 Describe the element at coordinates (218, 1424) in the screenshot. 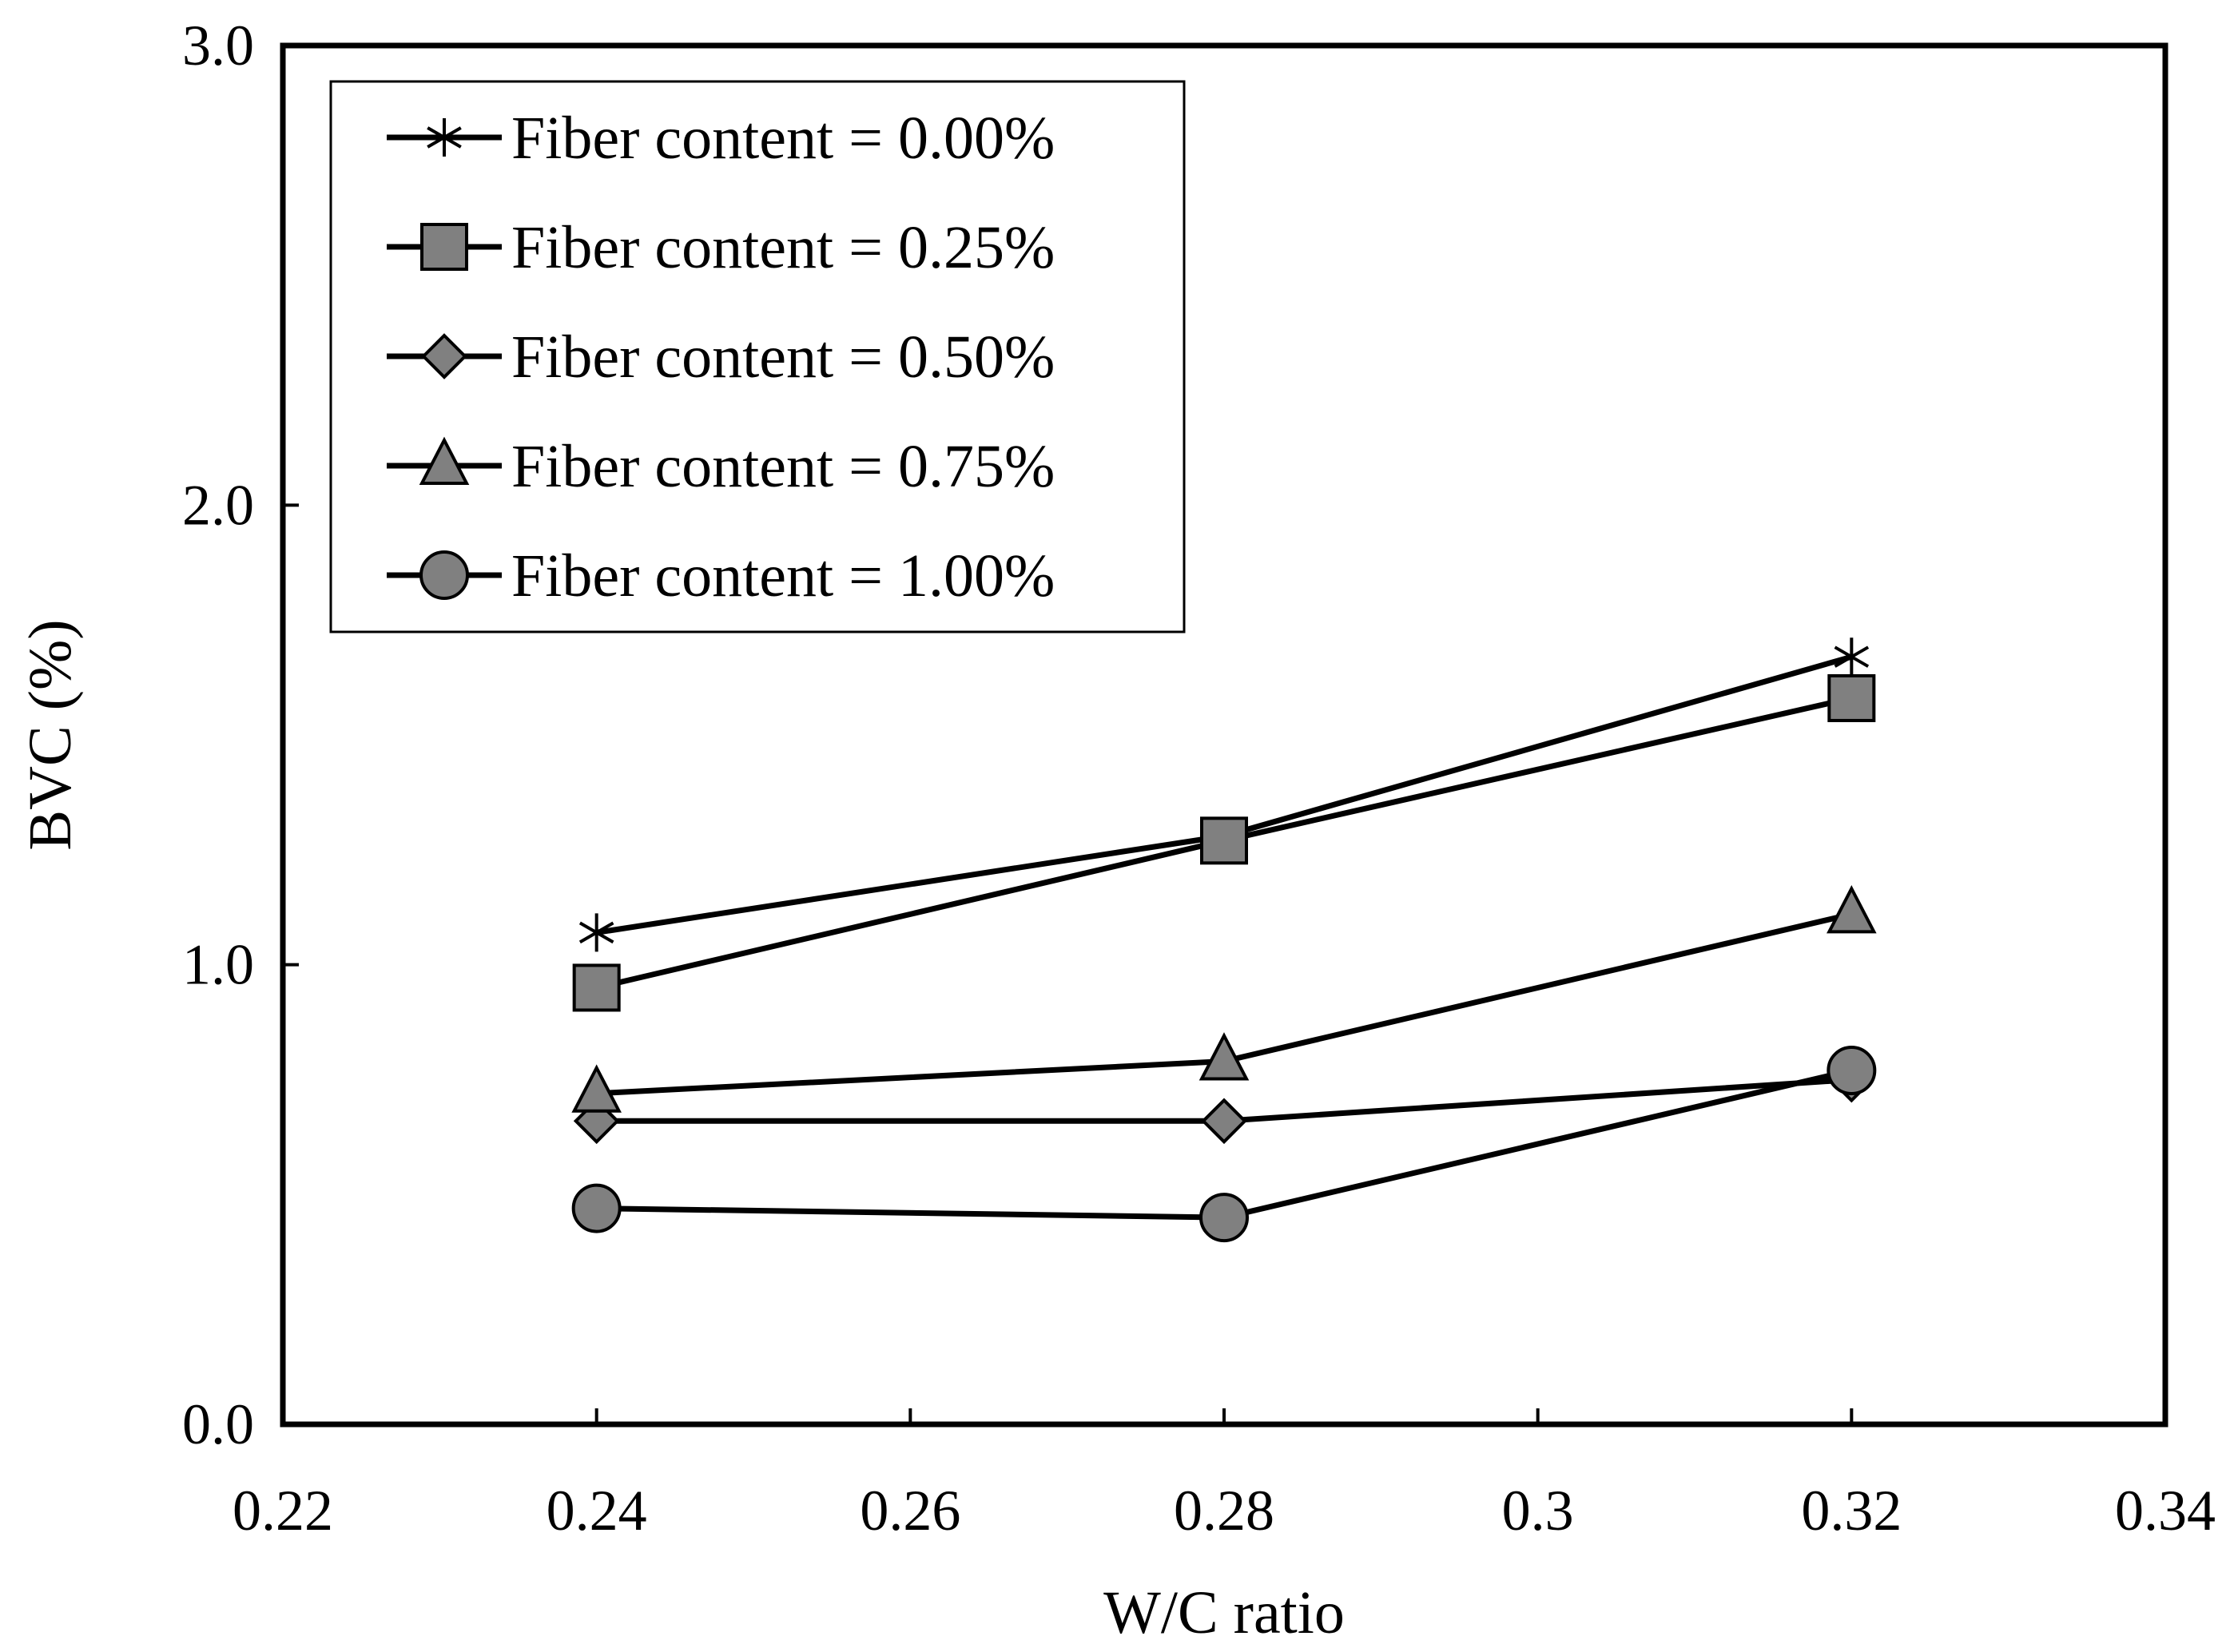

I see `y-tick-label: 0.0` at that location.